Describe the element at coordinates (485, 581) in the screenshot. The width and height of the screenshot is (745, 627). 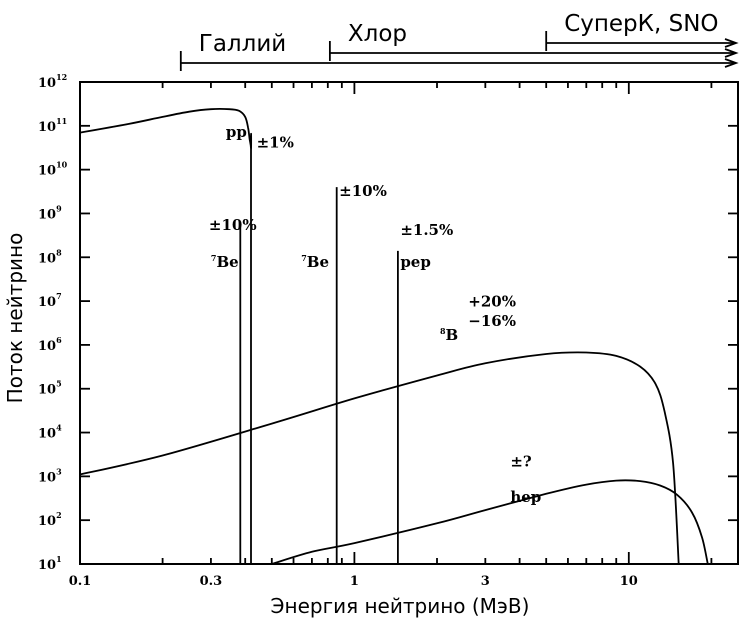
I see `x-tick-label: 3` at that location.